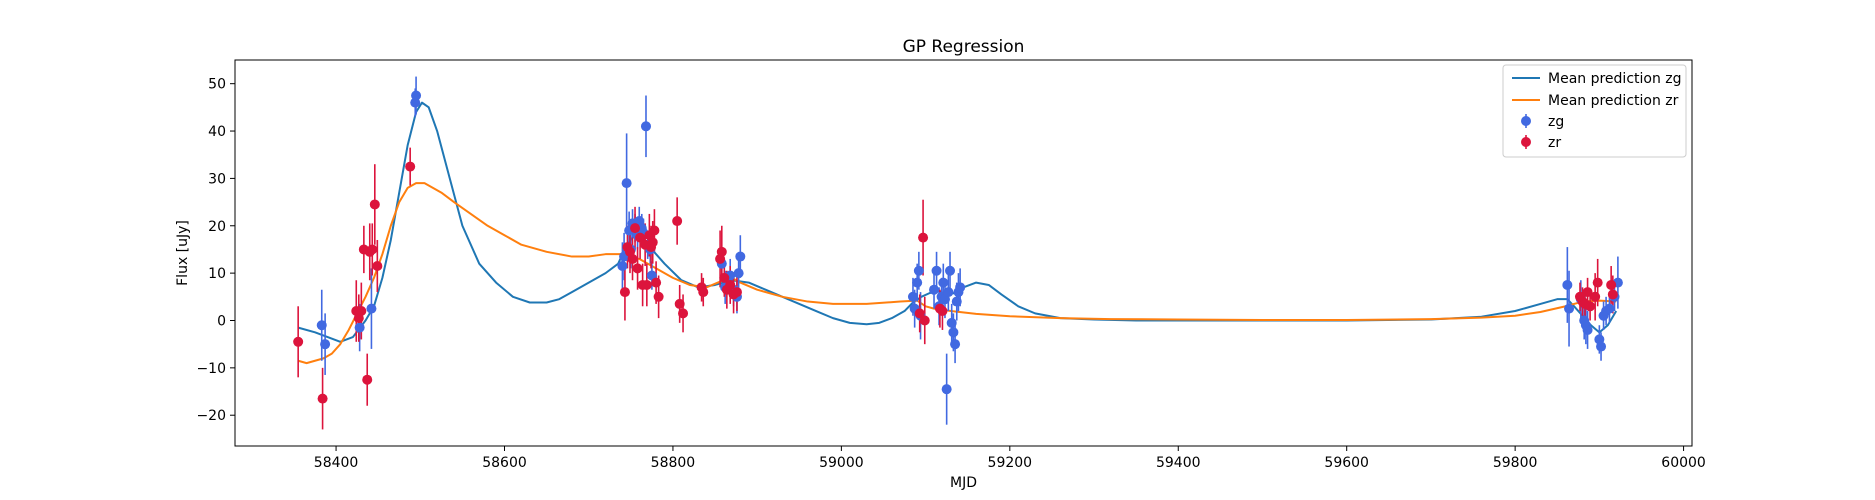 The height and width of the screenshot is (500, 1875). What do you see at coordinates (504, 463) in the screenshot?
I see `x-tick-label: 58600` at bounding box center [504, 463].